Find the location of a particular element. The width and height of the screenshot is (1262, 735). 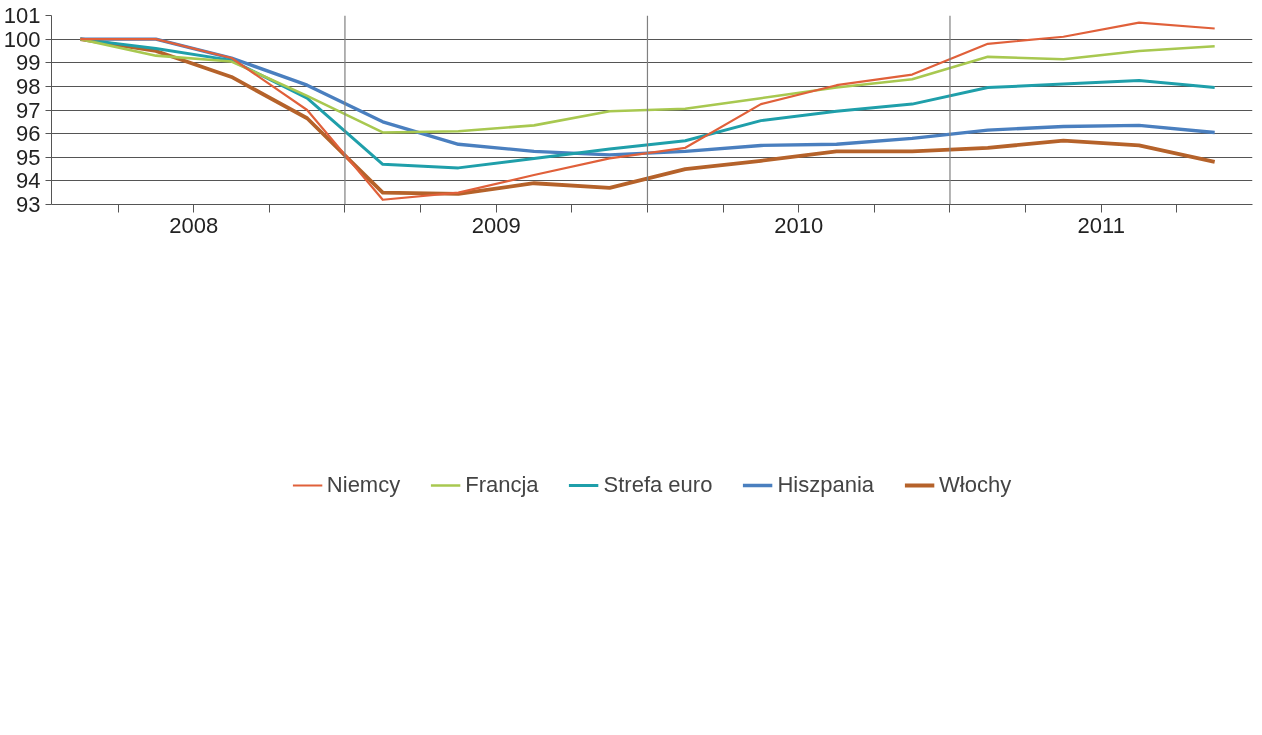

x-tick-label: 2008 is located at coordinates (194, 225).